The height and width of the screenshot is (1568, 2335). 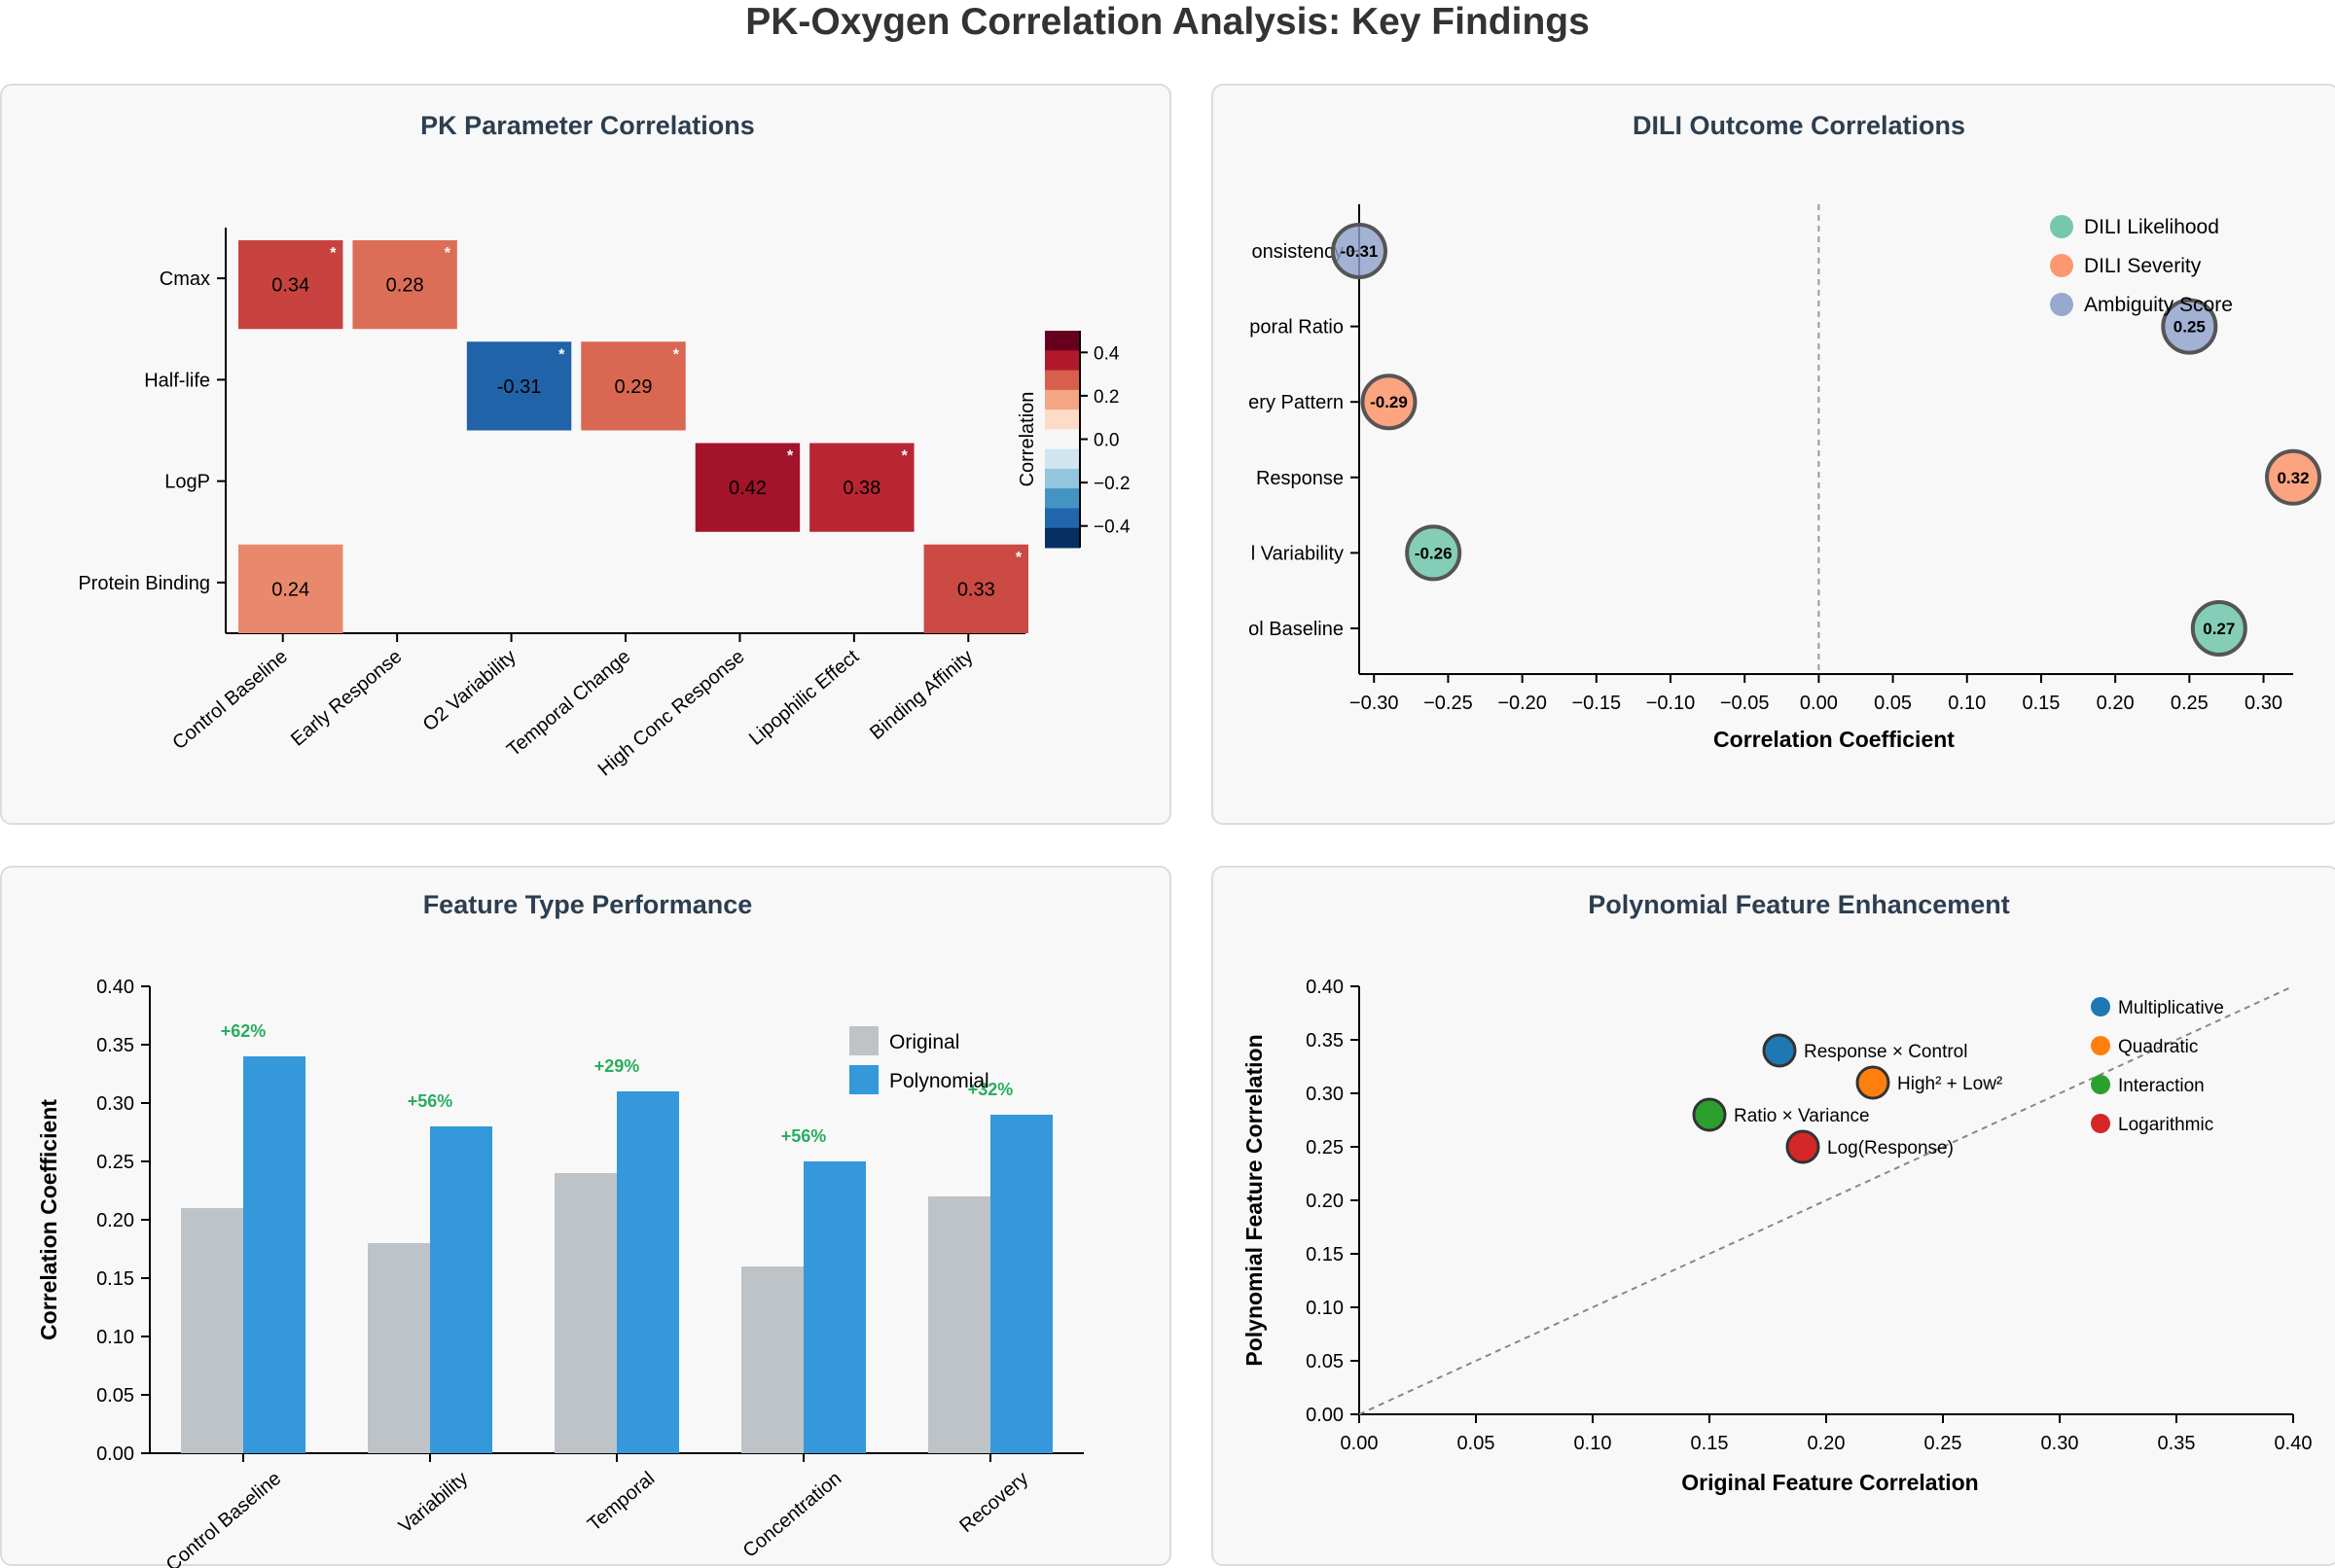 What do you see at coordinates (633, 436) in the screenshot?
I see `heatmap-cells: 0.34 * 0.28 * -0.31 * 0.29 * 0.42 * 0.38 * 0.24 0.33 *` at bounding box center [633, 436].